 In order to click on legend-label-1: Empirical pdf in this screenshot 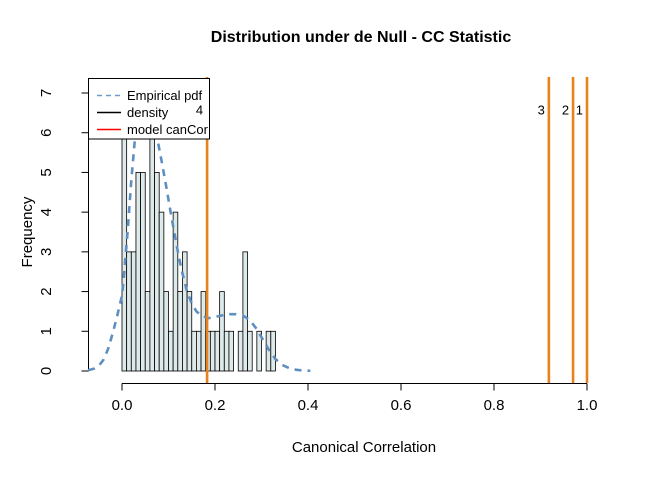, I will do `click(165, 95)`.